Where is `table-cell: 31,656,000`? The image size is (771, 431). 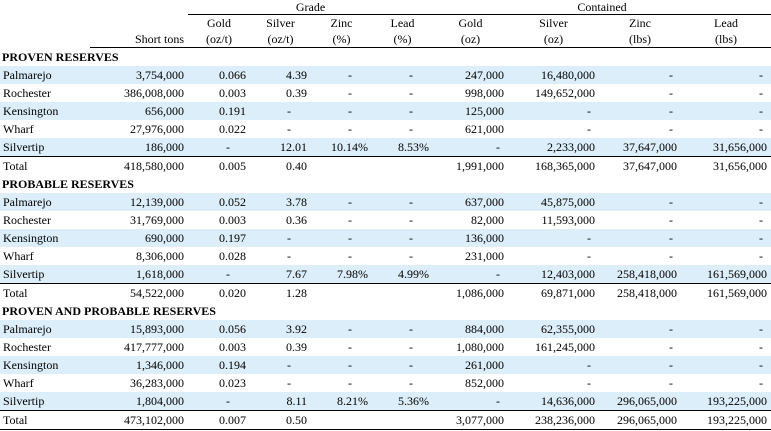 table-cell: 31,656,000 is located at coordinates (726, 147).